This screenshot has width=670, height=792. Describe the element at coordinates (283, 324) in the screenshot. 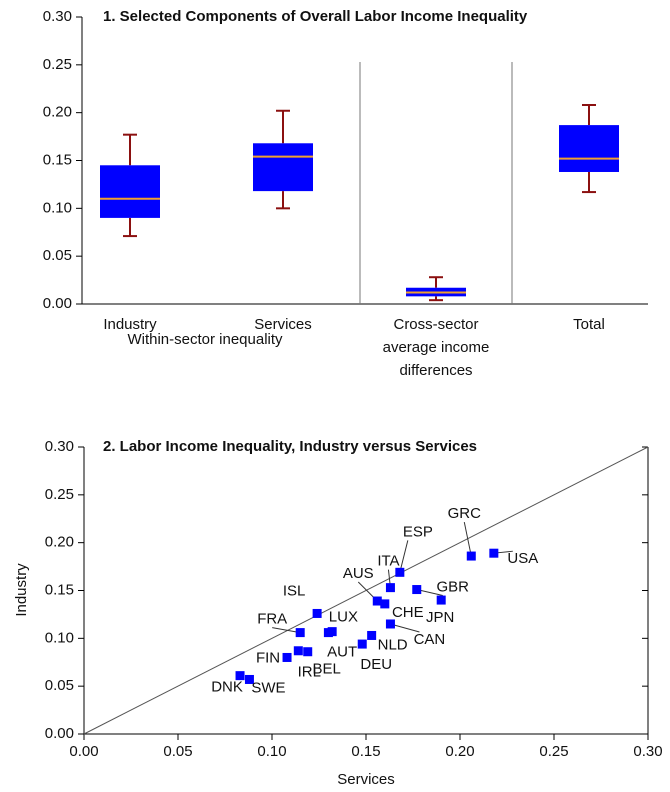

I see `x-tick-label: Services` at that location.